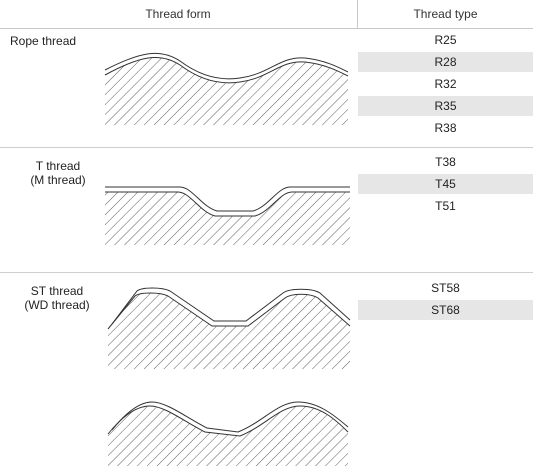  I want to click on type-item: R28, so click(445, 62).